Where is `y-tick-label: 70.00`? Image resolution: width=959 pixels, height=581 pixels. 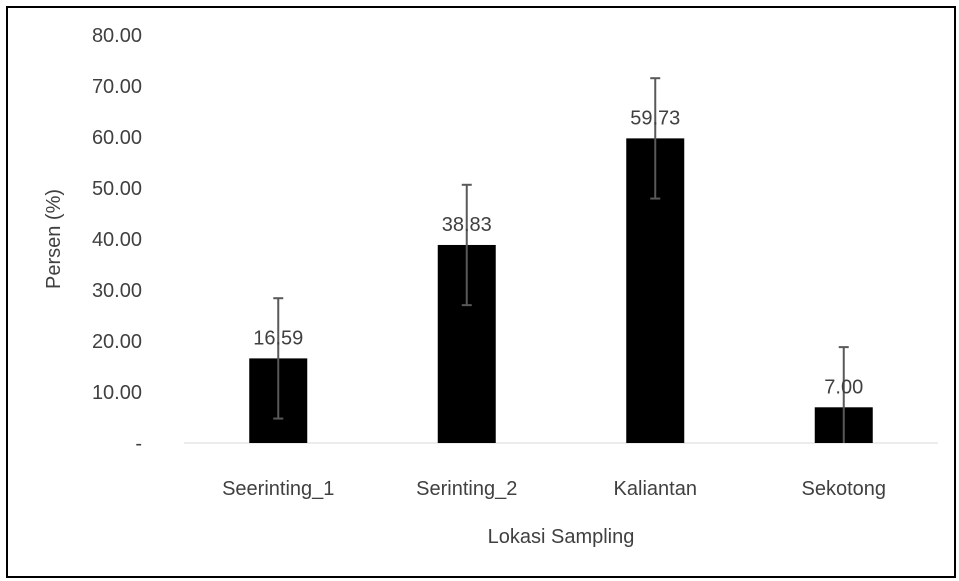
y-tick-label: 70.00 is located at coordinates (117, 87).